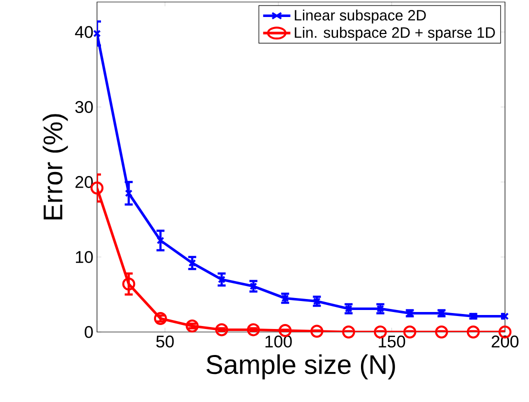  I want to click on y-axis-title: Error (%), so click(55, 167).